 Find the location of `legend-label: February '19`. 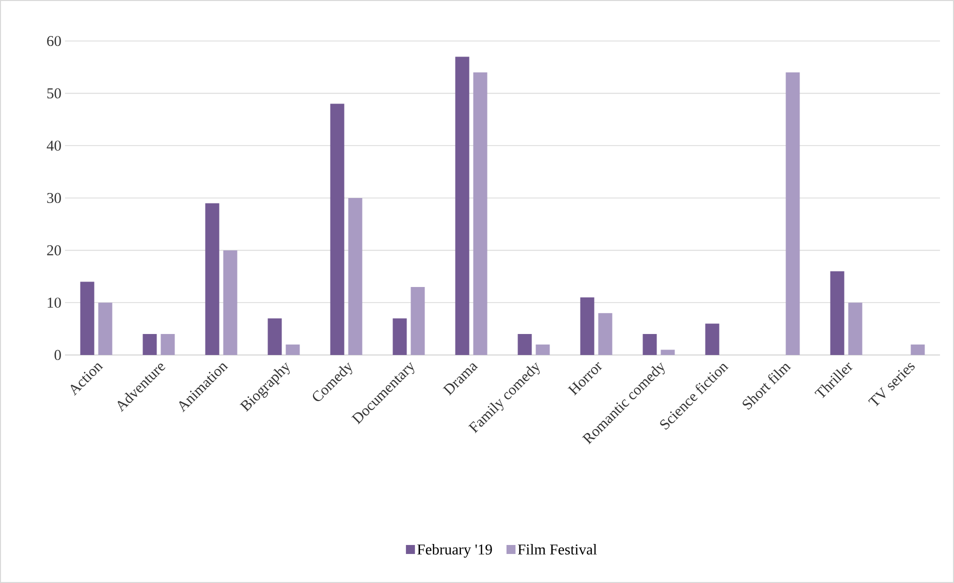

legend-label: February '19 is located at coordinates (454, 551).